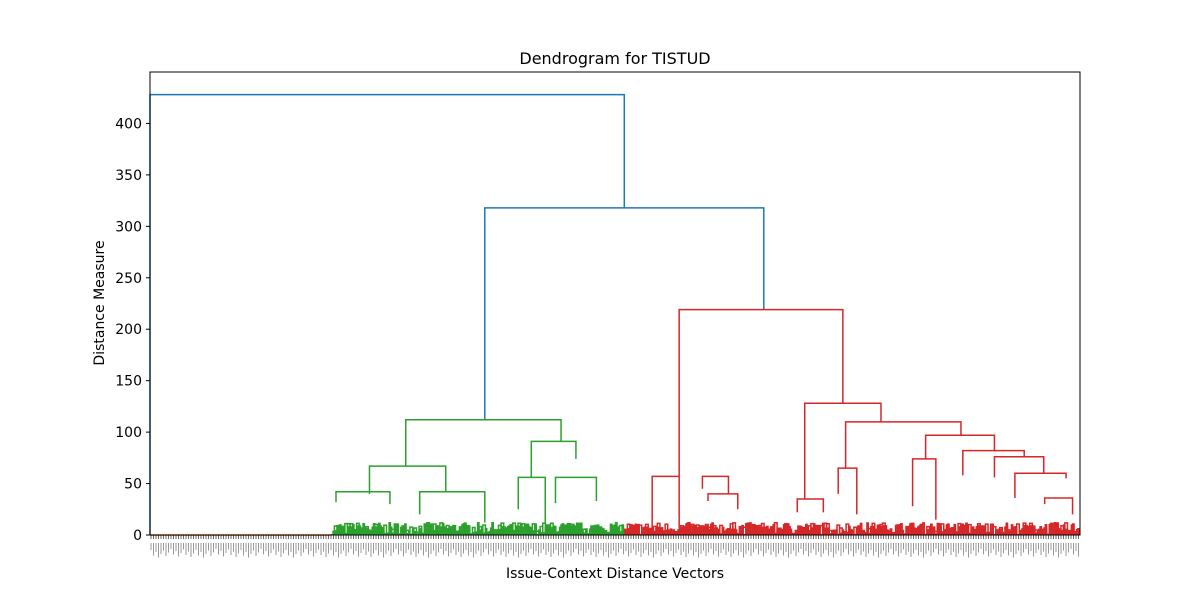 Image resolution: width=1200 pixels, height=604 pixels. Describe the element at coordinates (615, 574) in the screenshot. I see `x-axis-label: Issue-Context Distance Vectors` at that location.